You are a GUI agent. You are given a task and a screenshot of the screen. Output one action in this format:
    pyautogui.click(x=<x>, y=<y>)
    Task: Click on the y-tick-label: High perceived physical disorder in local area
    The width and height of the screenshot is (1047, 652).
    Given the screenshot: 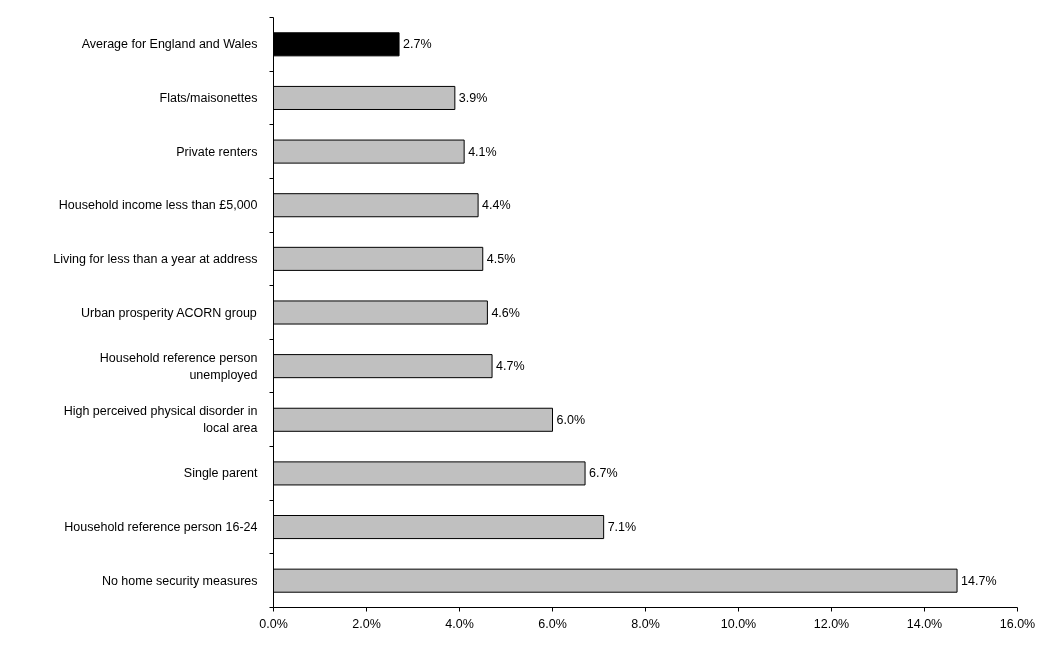 What is the action you would take?
    pyautogui.click(x=160, y=420)
    